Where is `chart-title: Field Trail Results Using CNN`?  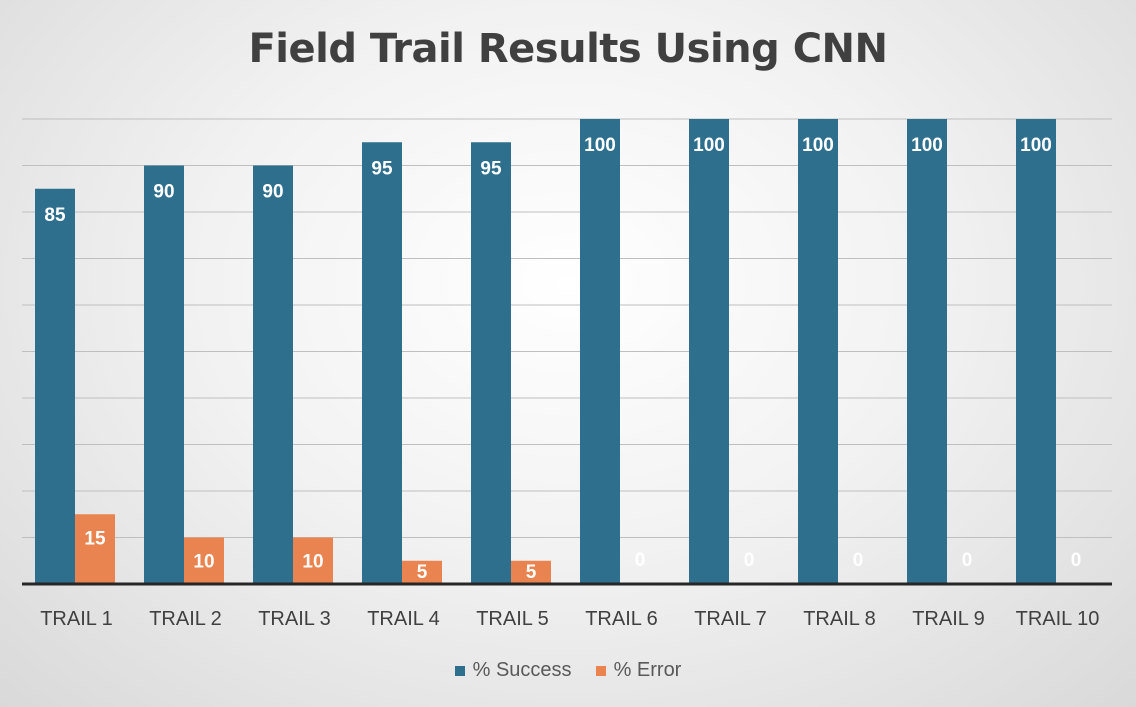
chart-title: Field Trail Results Using CNN is located at coordinates (568, 49).